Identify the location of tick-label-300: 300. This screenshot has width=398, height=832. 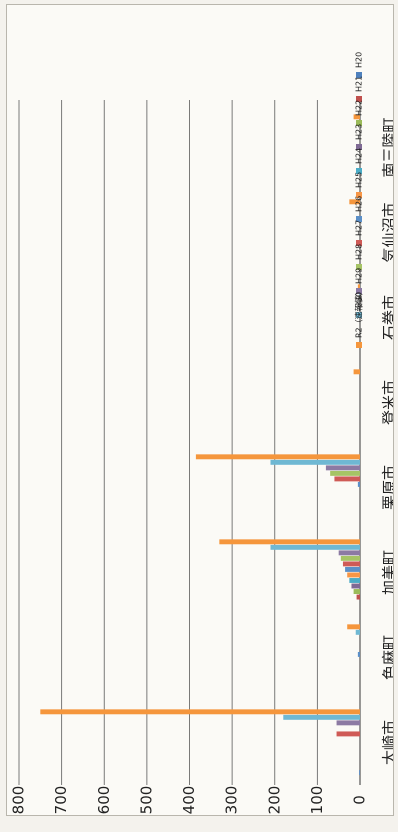
(232, 800).